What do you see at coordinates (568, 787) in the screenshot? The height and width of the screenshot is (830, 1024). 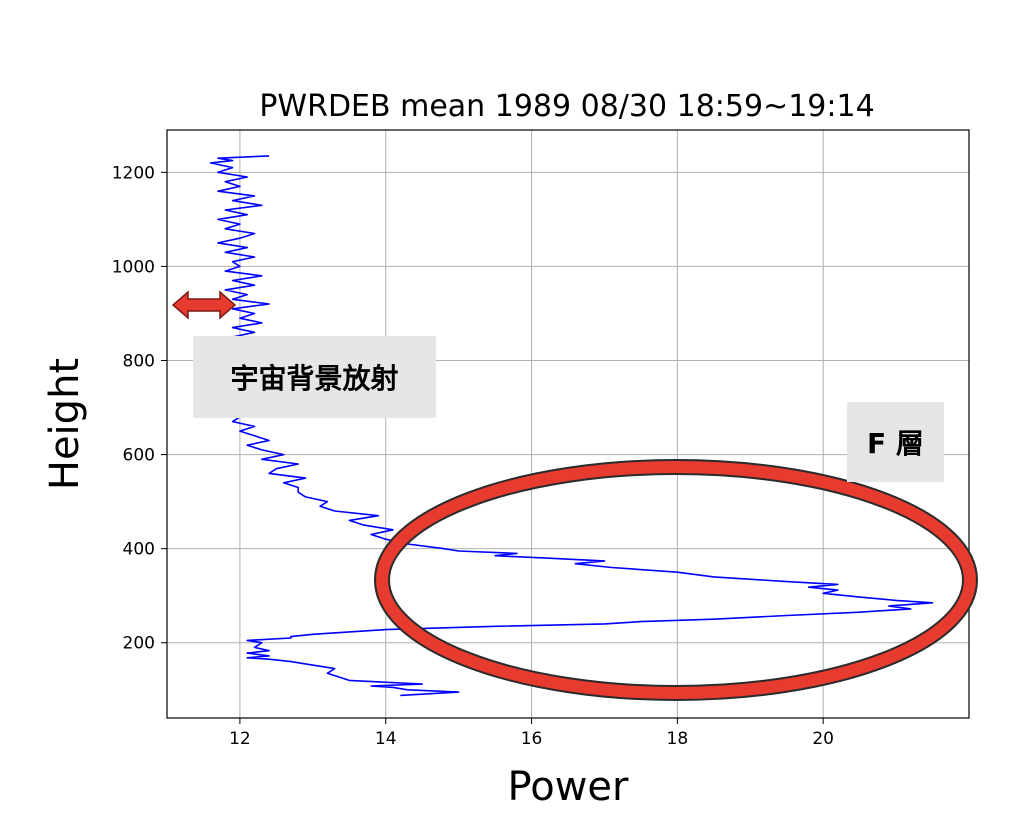 I see `x-axis-label: Power` at bounding box center [568, 787].